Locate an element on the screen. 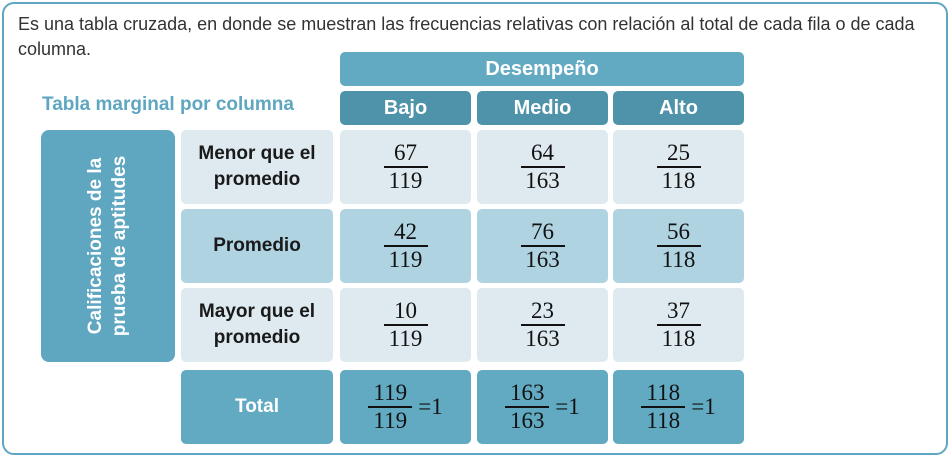  numerator: 56 is located at coordinates (678, 232).